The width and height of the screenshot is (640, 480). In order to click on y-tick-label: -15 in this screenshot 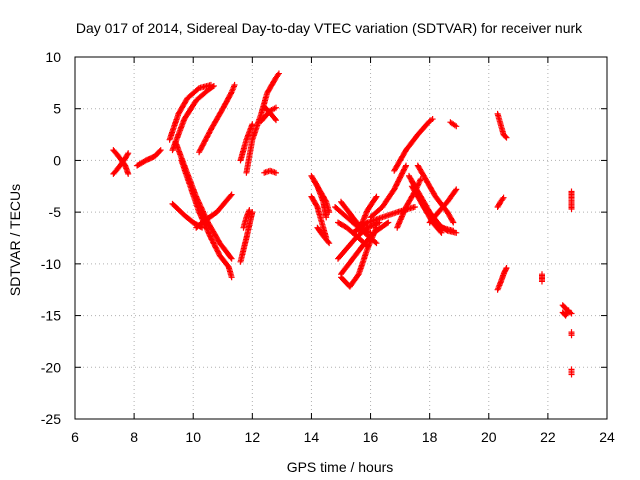, I will do `click(51, 316)`.